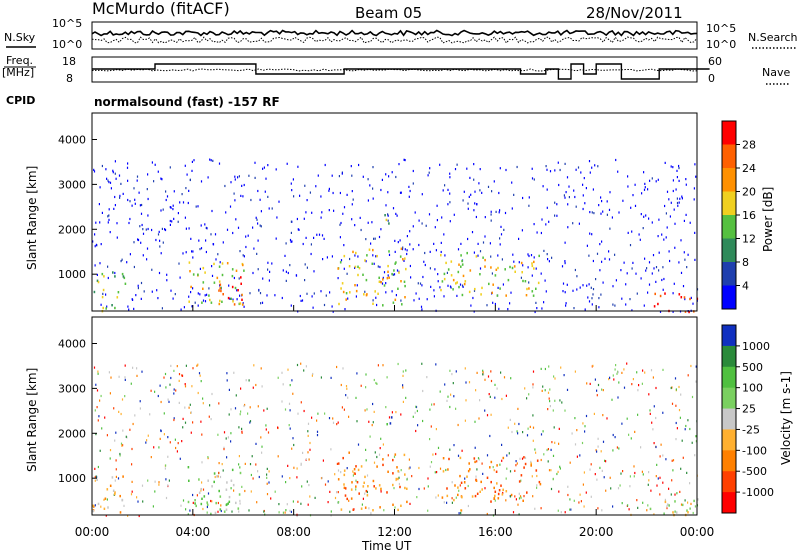 This screenshot has width=800, height=558. I want to click on colorbar-tick-label: -25, so click(751, 429).